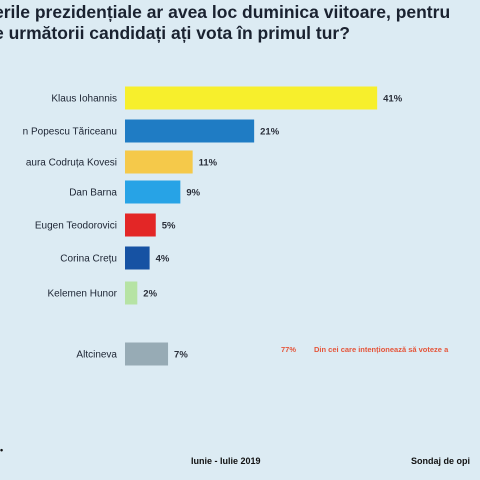 The height and width of the screenshot is (480, 480). Describe the element at coordinates (88, 259) in the screenshot. I see `category-label: Corina Crețu` at that location.